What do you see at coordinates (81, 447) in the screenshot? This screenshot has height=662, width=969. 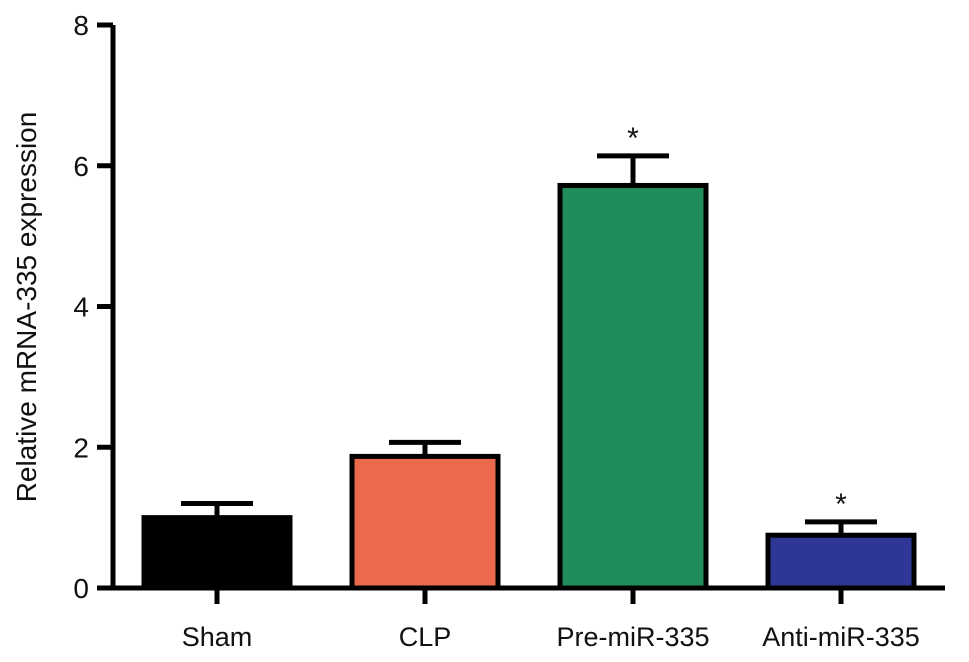 I see `y-tick-label: 2` at bounding box center [81, 447].